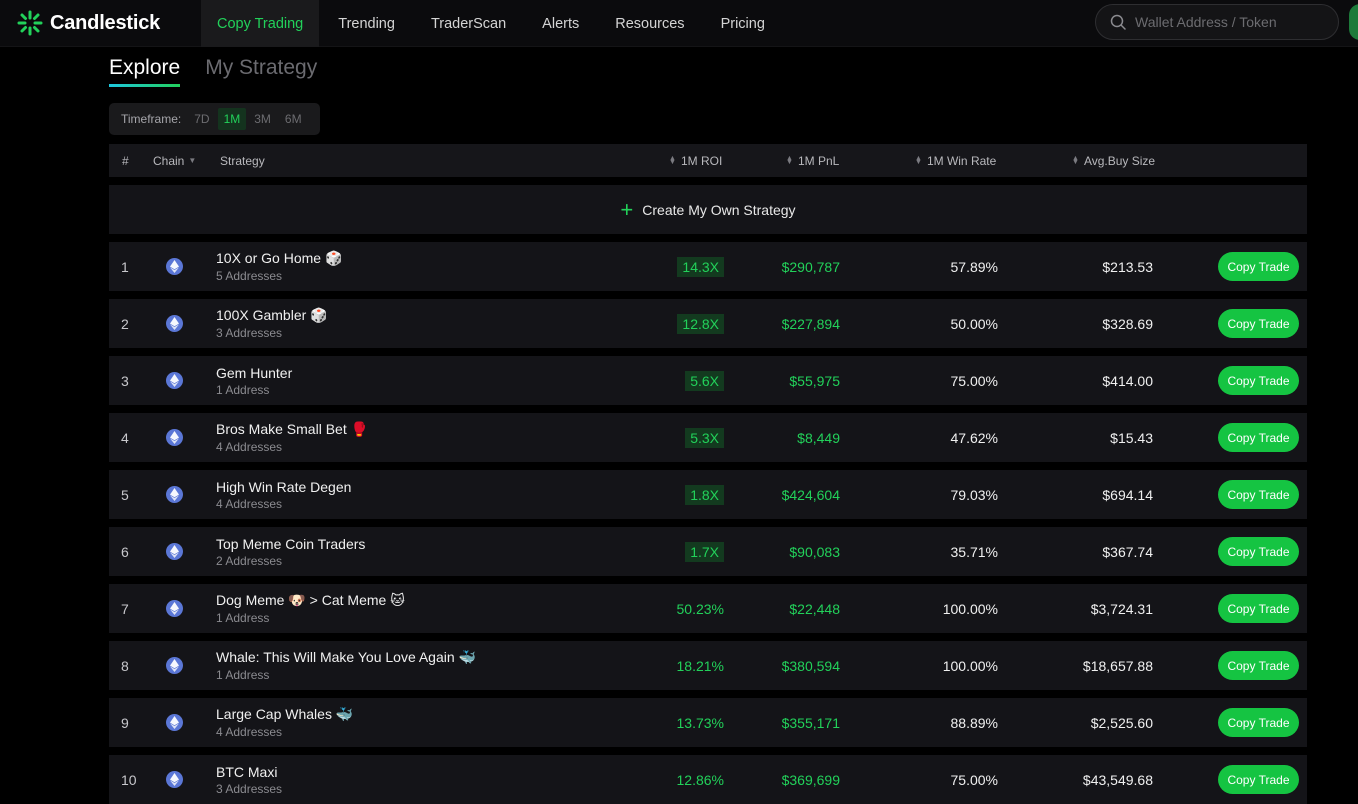 This screenshot has height=804, width=1358. What do you see at coordinates (249, 732) in the screenshot?
I see `strategy-address-count: 4 Addresses` at bounding box center [249, 732].